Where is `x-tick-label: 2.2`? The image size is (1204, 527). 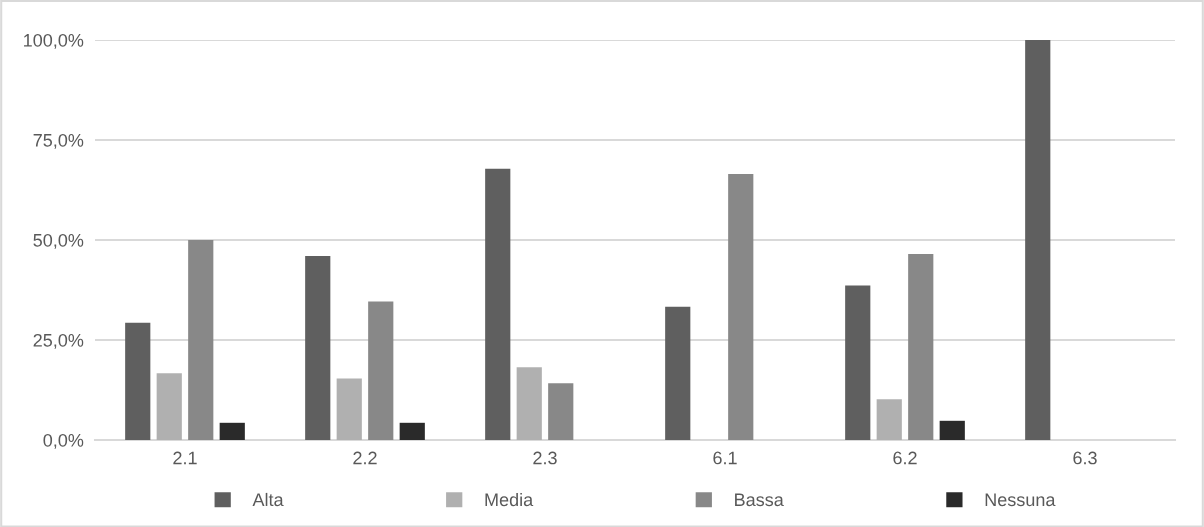 x-tick-label: 2.2 is located at coordinates (365, 458).